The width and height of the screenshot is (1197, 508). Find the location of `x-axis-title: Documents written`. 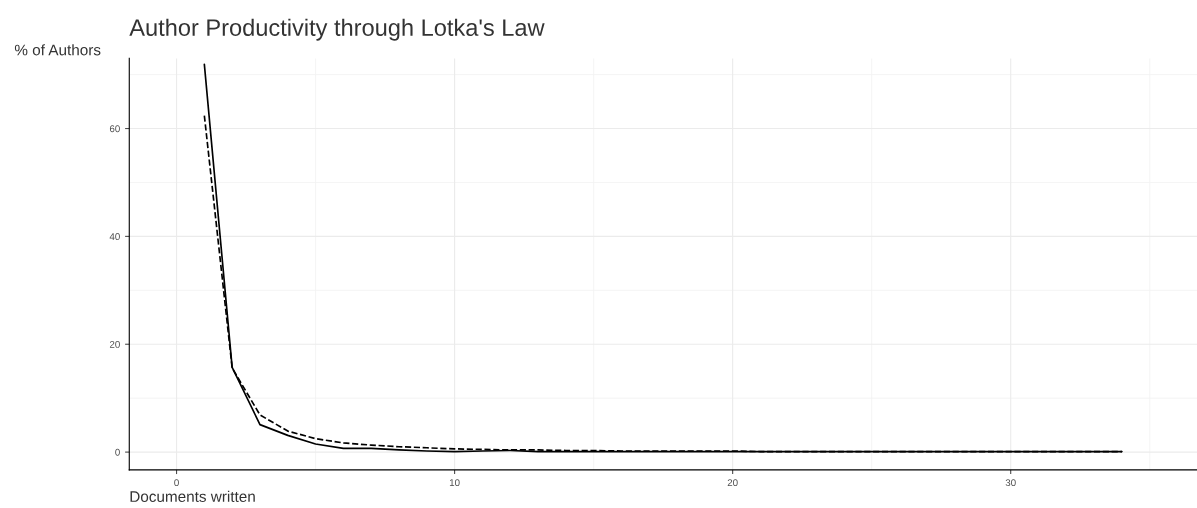

x-axis-title: Documents written is located at coordinates (192, 496).